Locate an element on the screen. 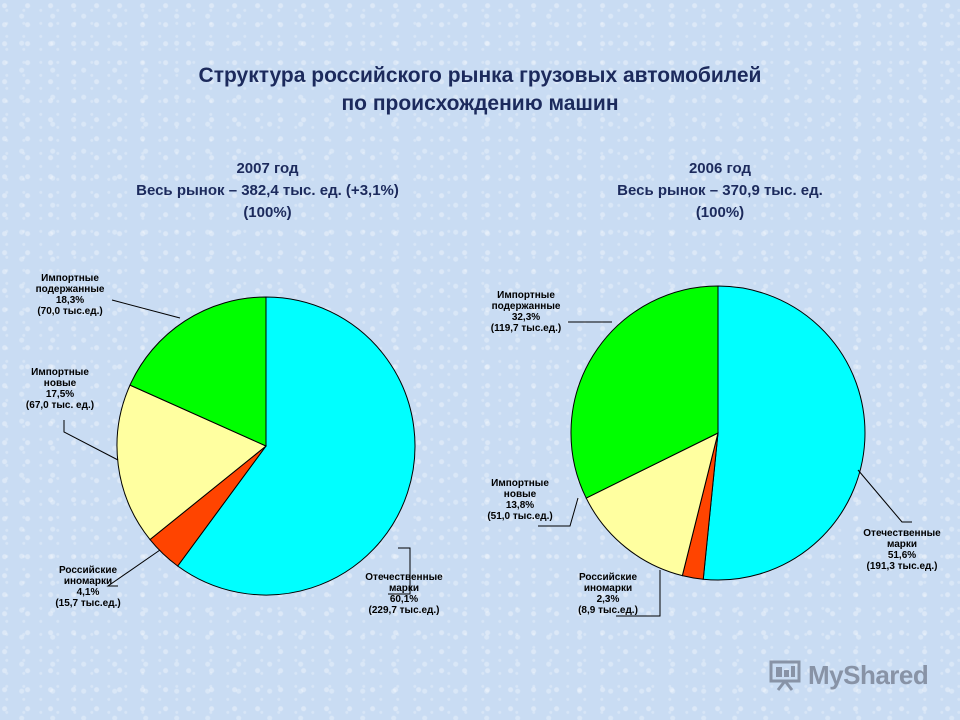 The height and width of the screenshot is (720, 960). chart-2007-market: Весь рынок – 382,4 тыс. ед. (+3,1%) is located at coordinates (267, 190).